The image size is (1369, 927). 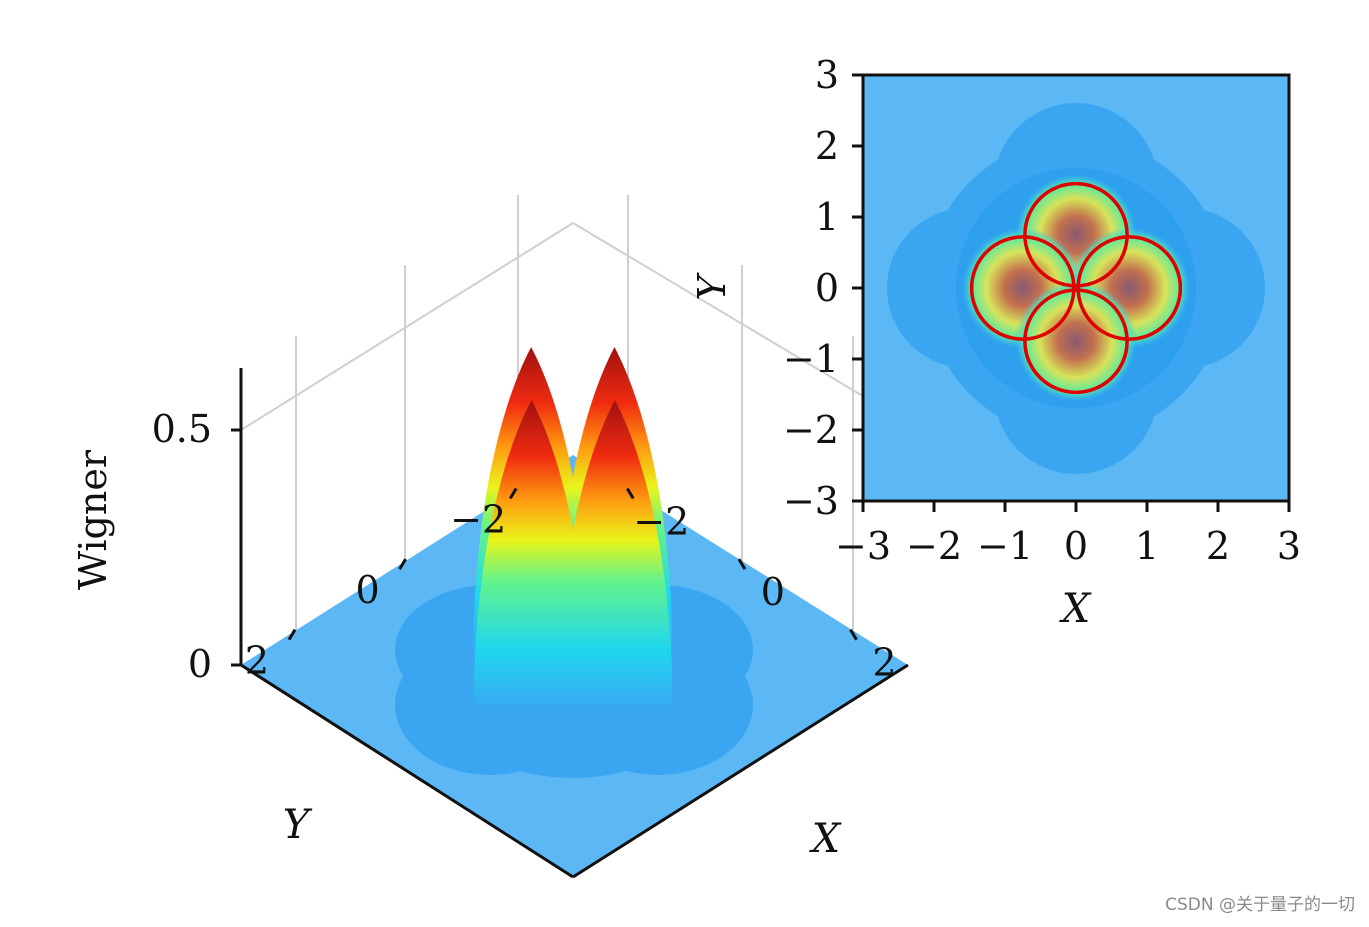 I want to click on watermark: CSDN @关于量子的一切, so click(x=1260, y=905).